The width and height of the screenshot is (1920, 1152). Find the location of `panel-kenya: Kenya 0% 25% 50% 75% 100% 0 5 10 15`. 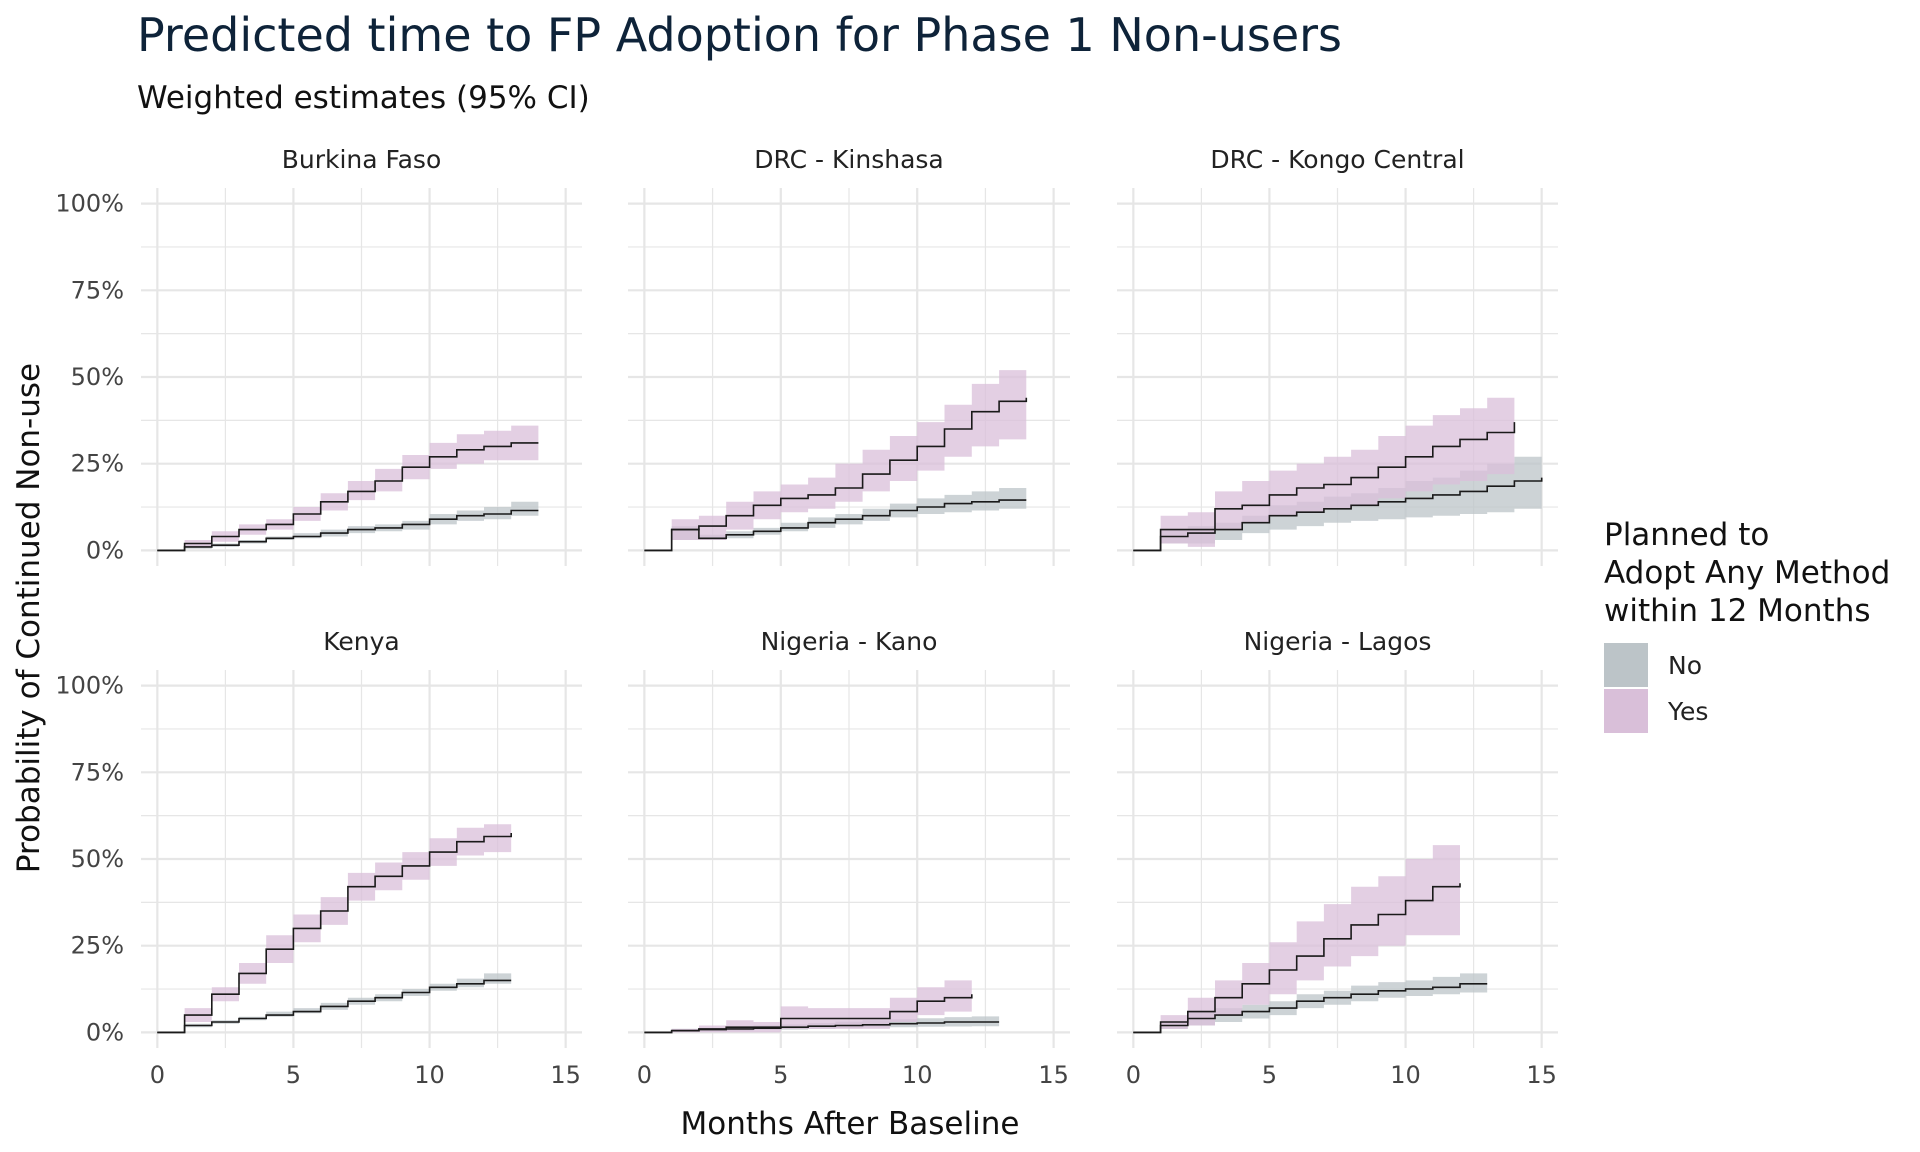

panel-kenya: Kenya 0% 25% 50% 75% 100% 0 5 10 15 is located at coordinates (318, 858).